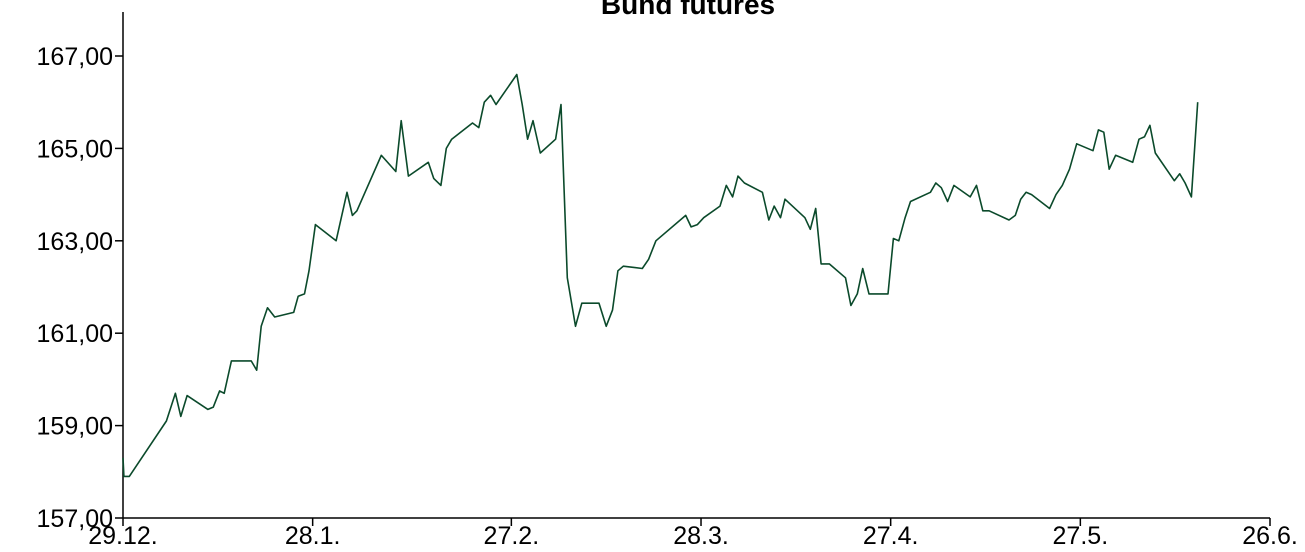 The width and height of the screenshot is (1305, 552). I want to click on y-tick-label: 159,00, so click(75, 427).